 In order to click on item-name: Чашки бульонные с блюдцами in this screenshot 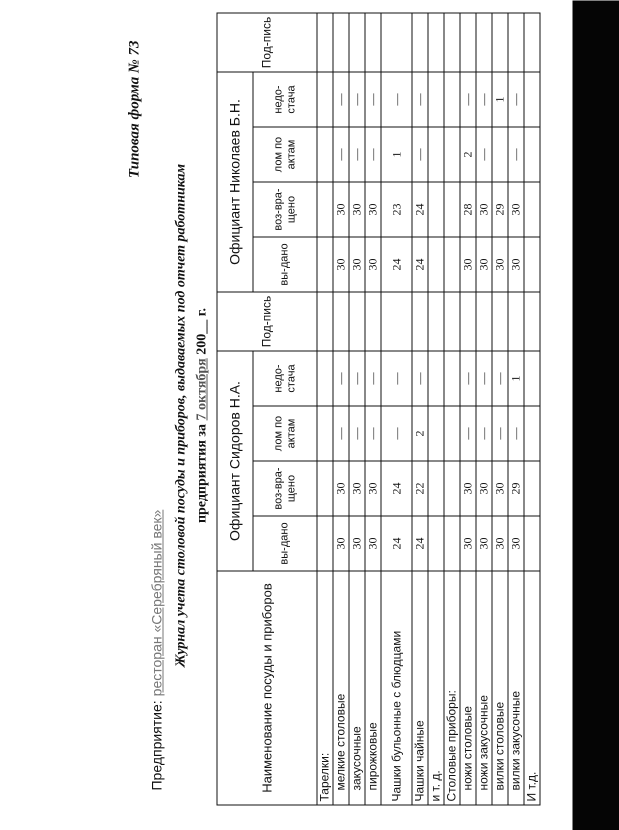, I will do `click(396, 687)`.